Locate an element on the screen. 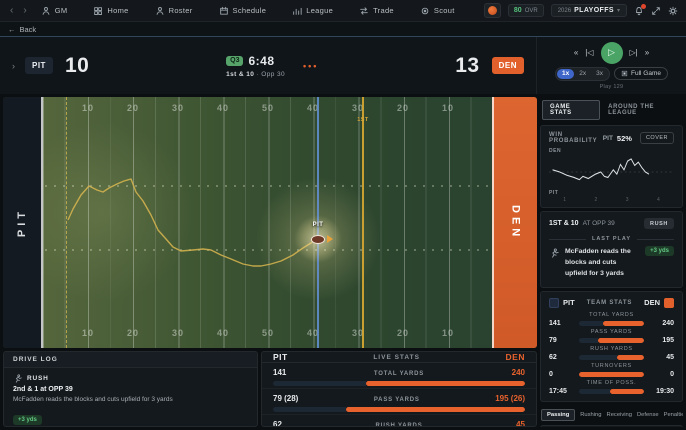 Image resolution: width=686 pixels, height=430 pixels. tab-penalties: Penalties is located at coordinates (673, 414).